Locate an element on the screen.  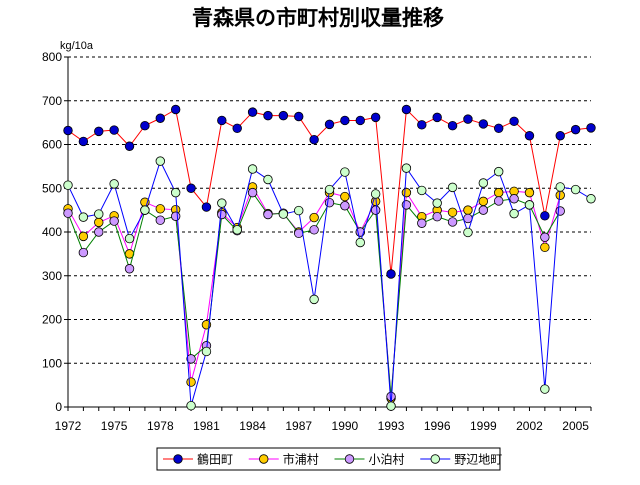
y-tick-label: 400 is located at coordinates (52, 232).